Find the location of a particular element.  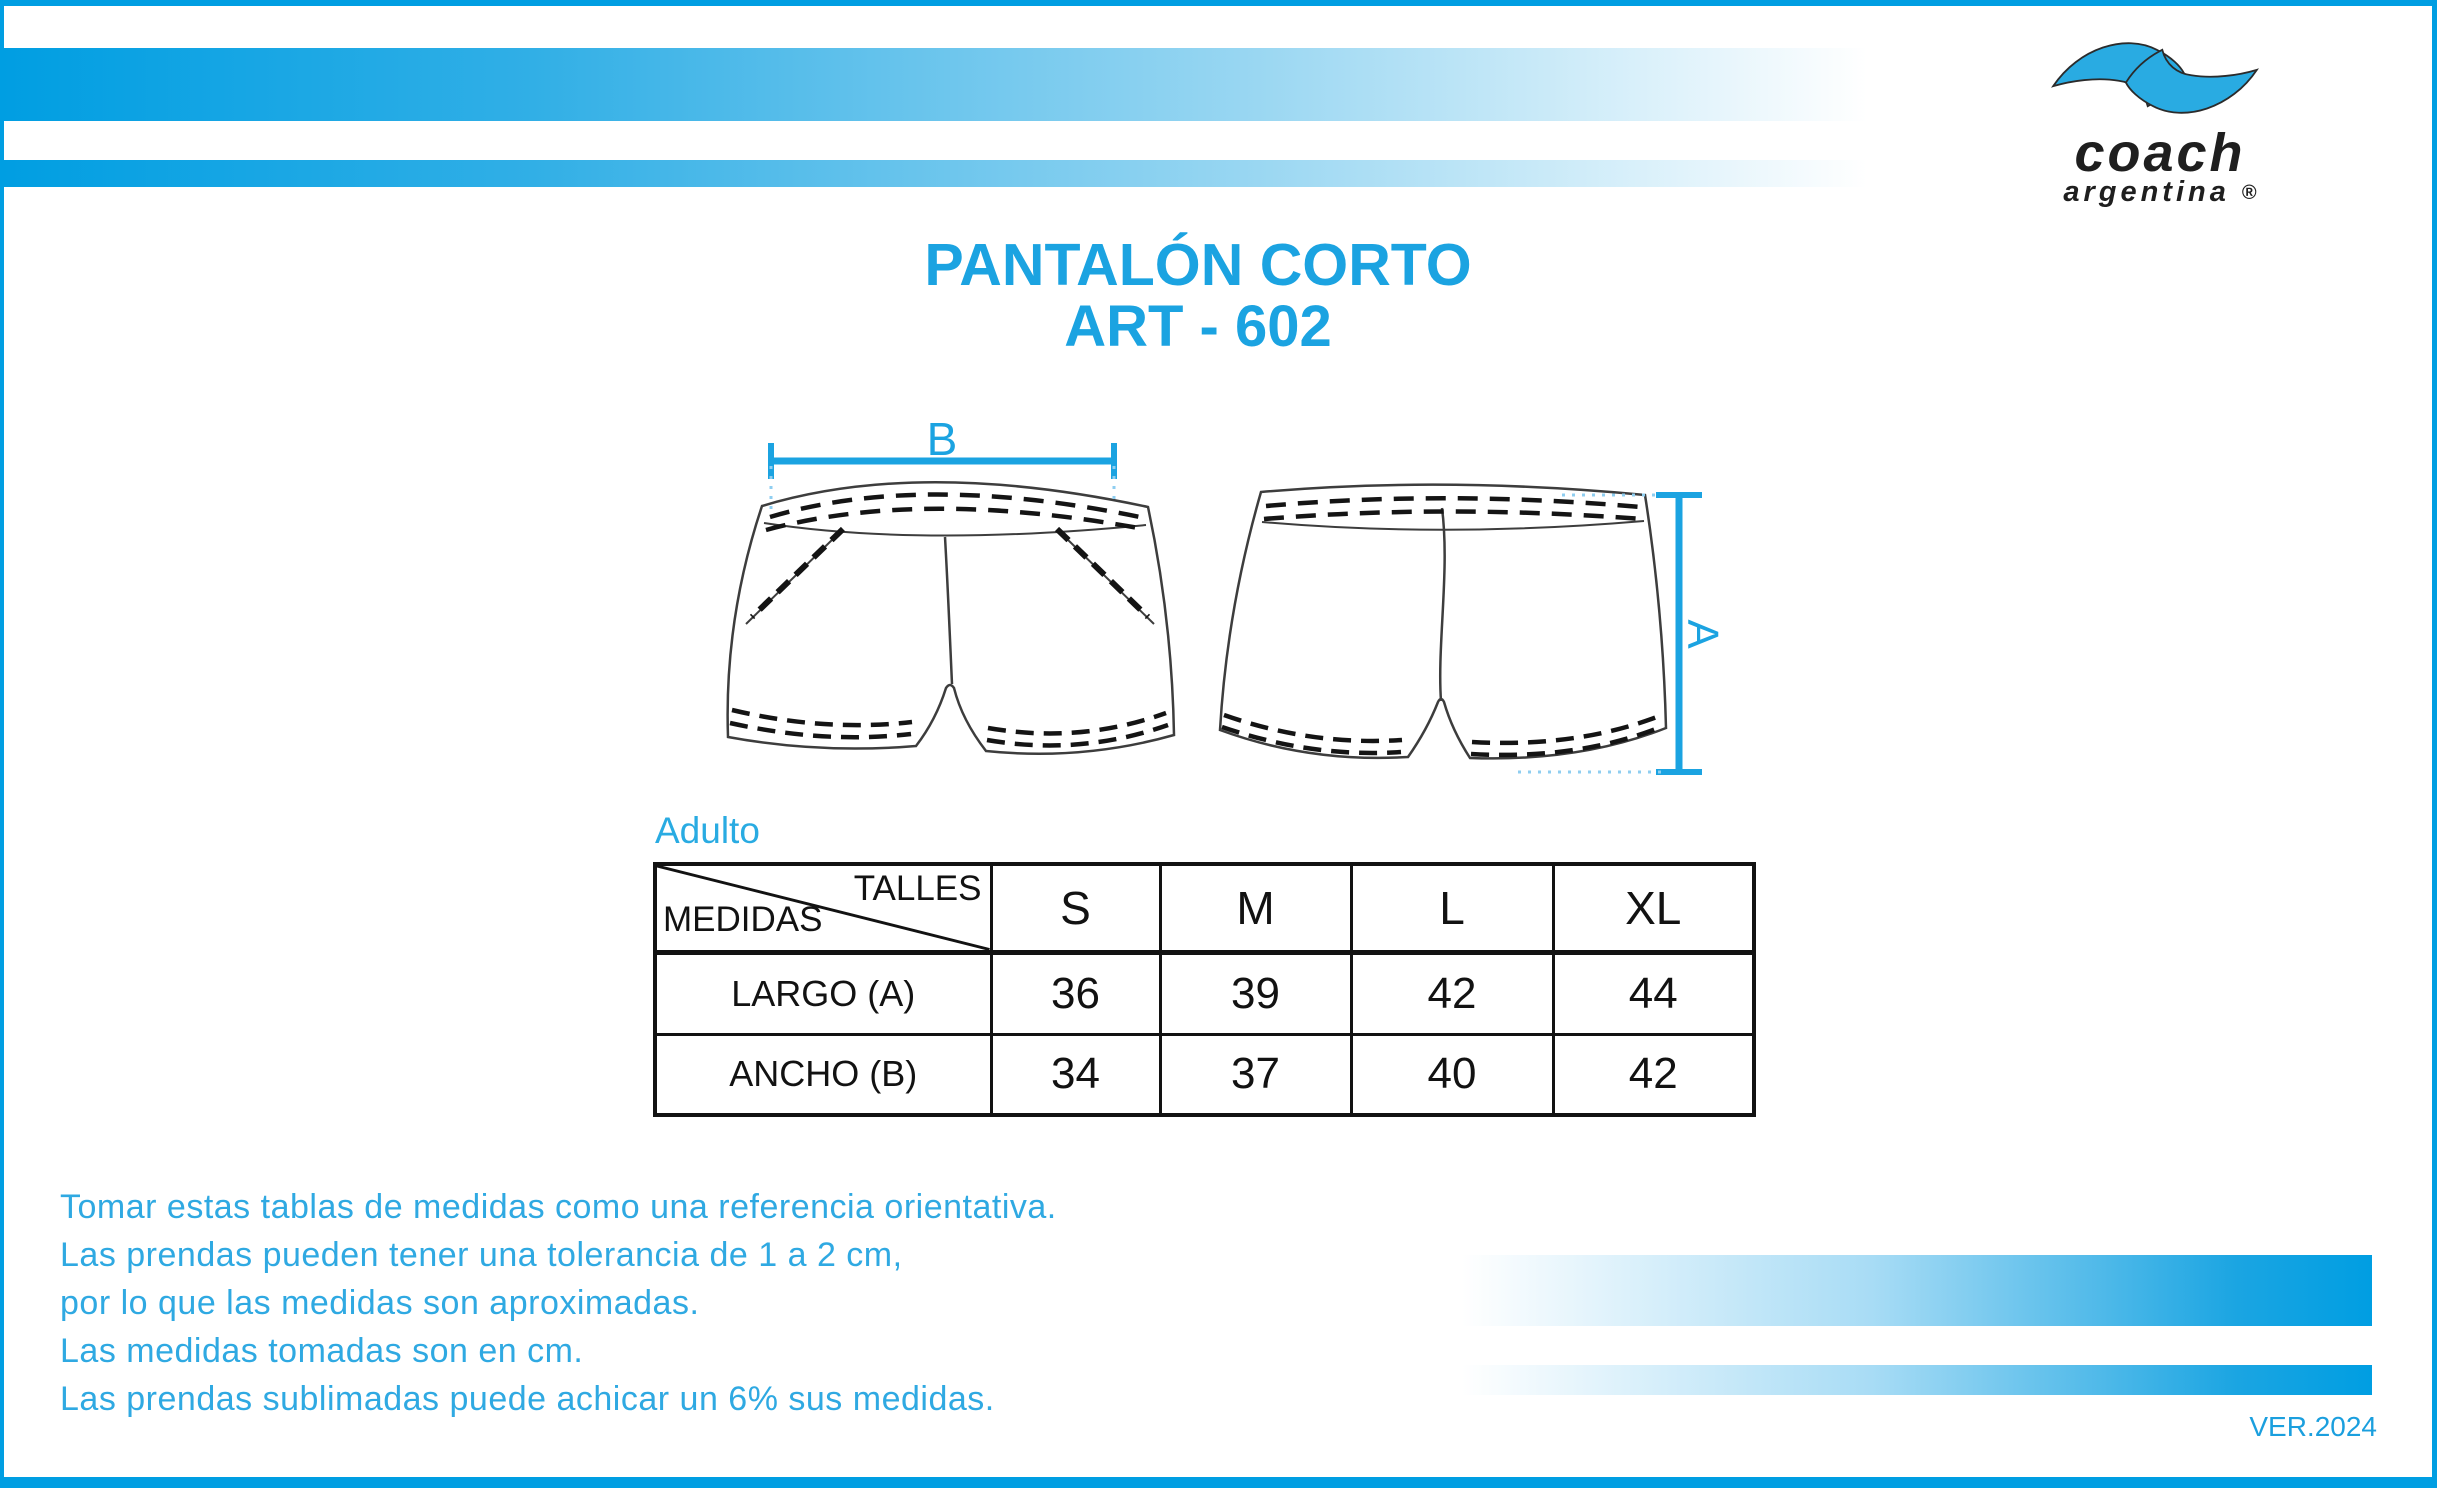

corner-diagonal-line is located at coordinates (823, 908).